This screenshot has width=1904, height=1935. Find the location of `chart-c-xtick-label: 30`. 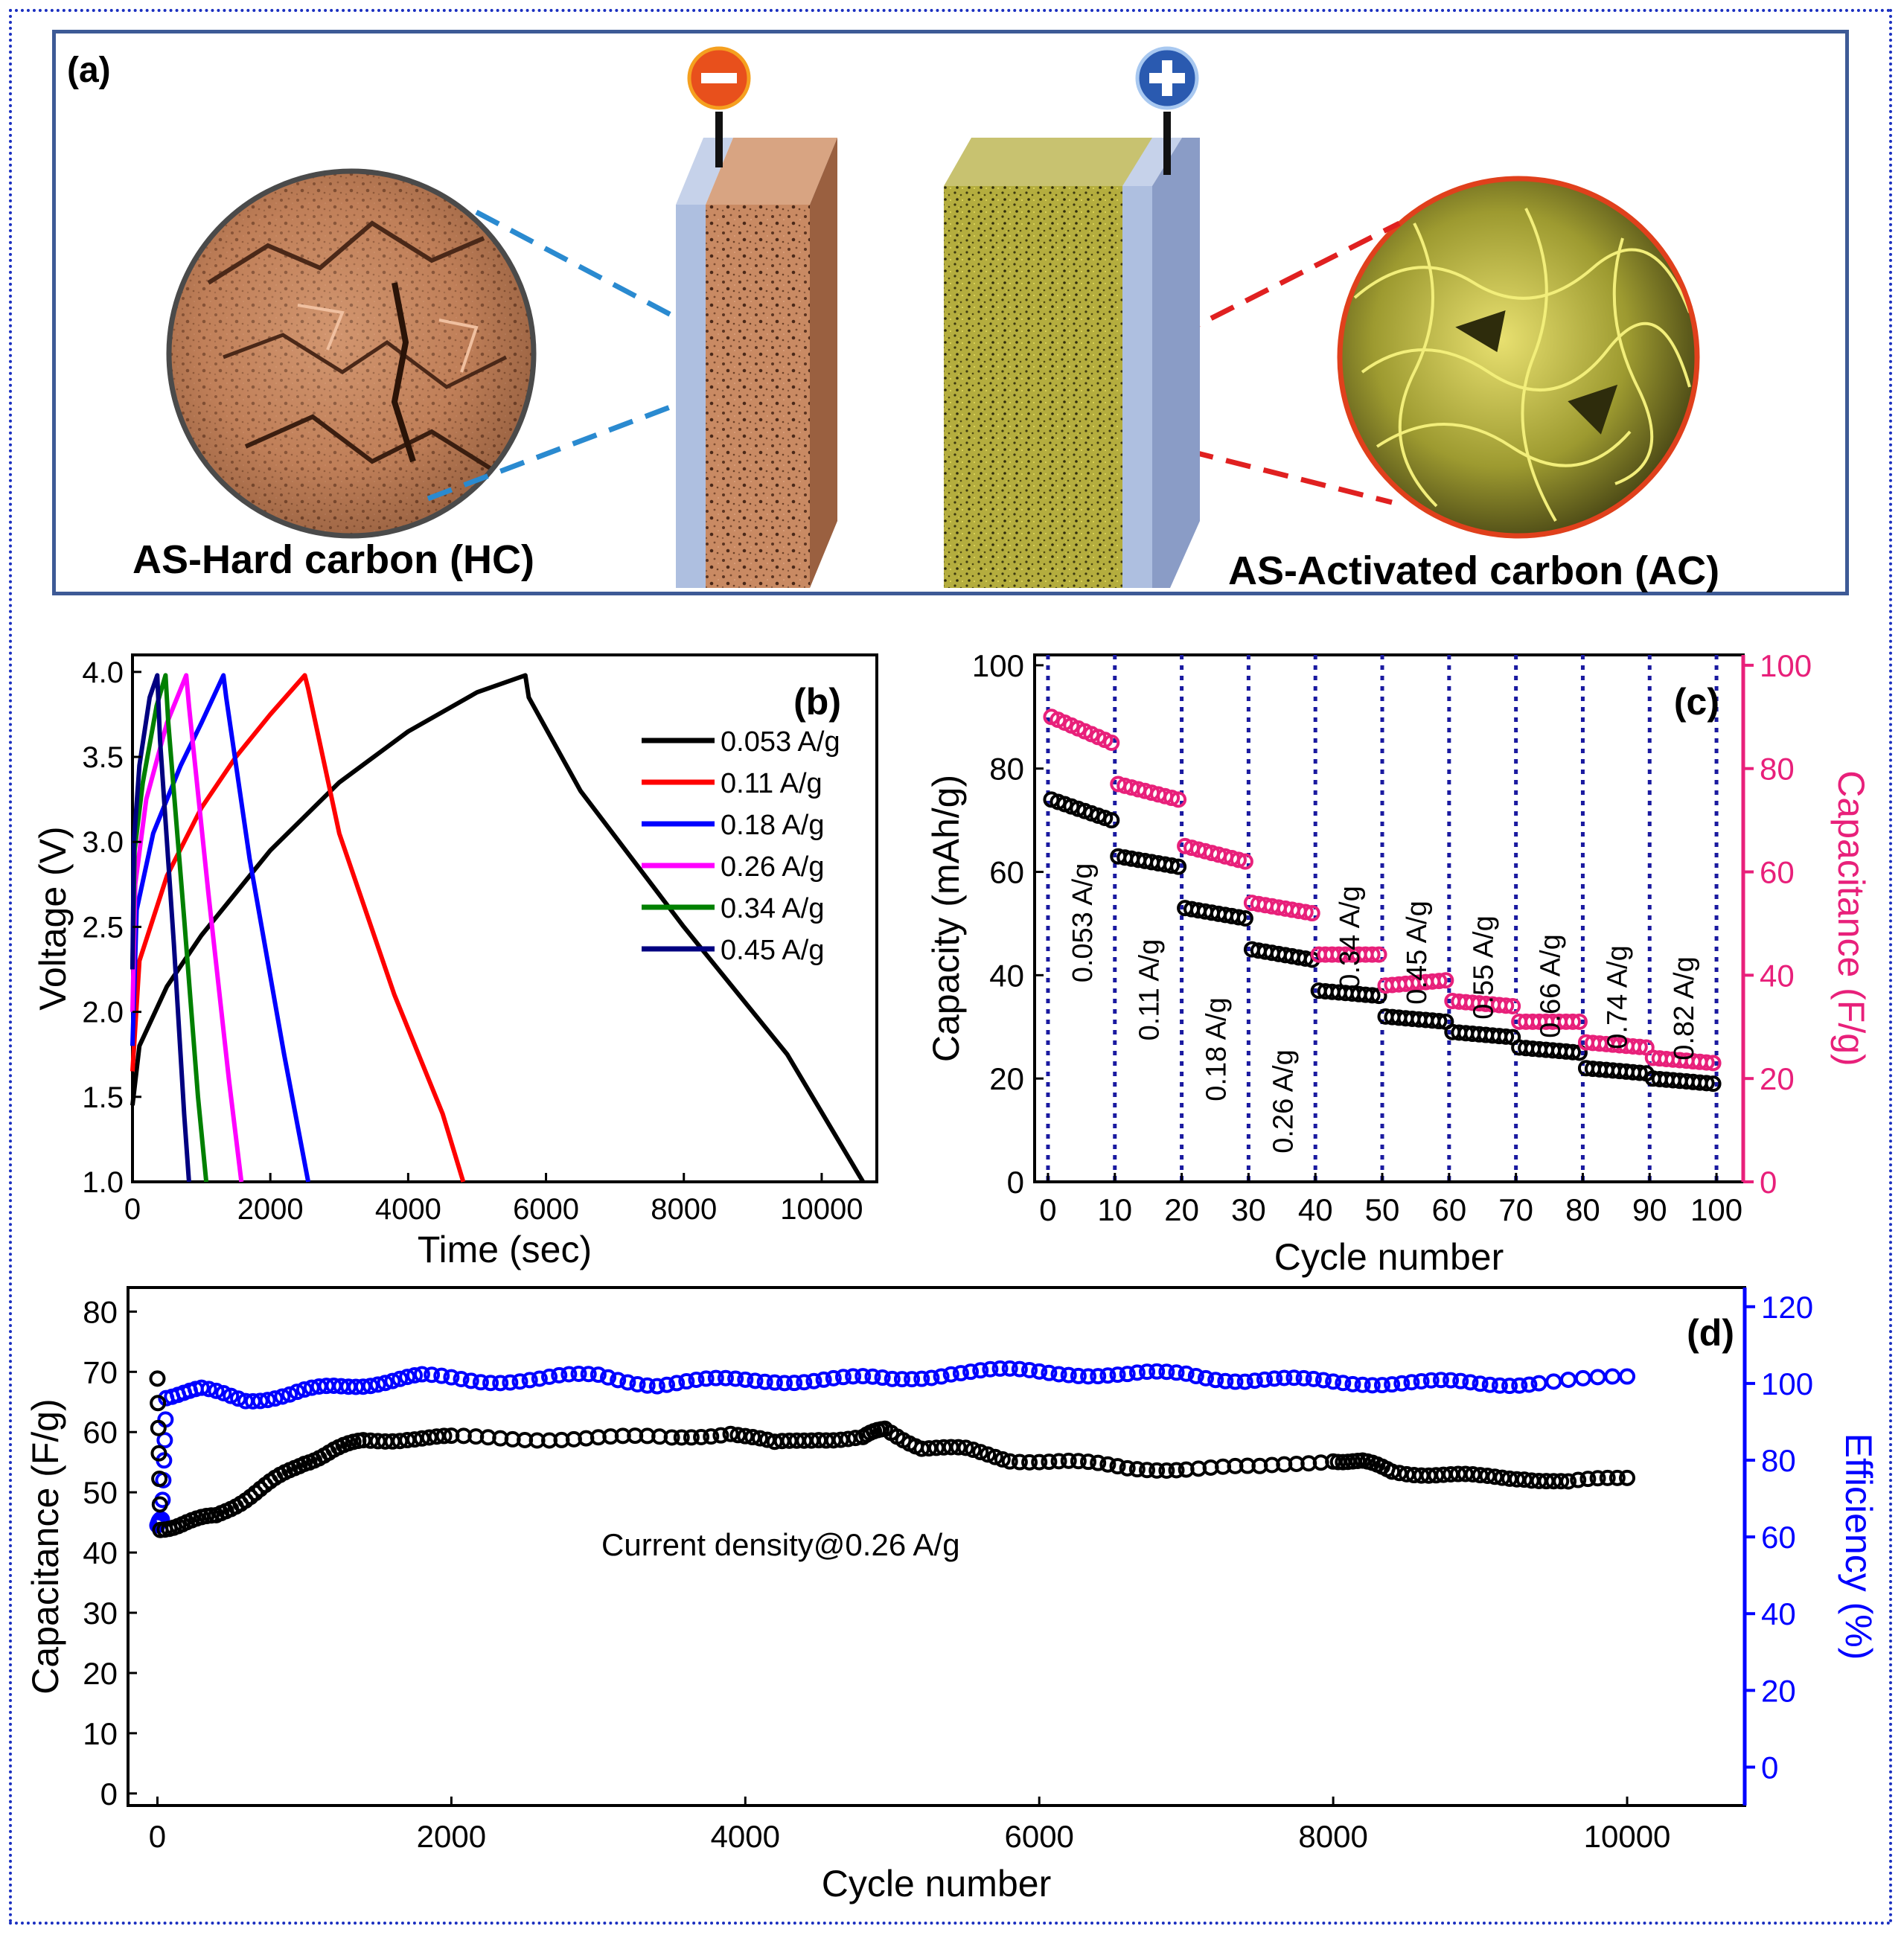

chart-c-xtick-label: 30 is located at coordinates (1248, 1209).